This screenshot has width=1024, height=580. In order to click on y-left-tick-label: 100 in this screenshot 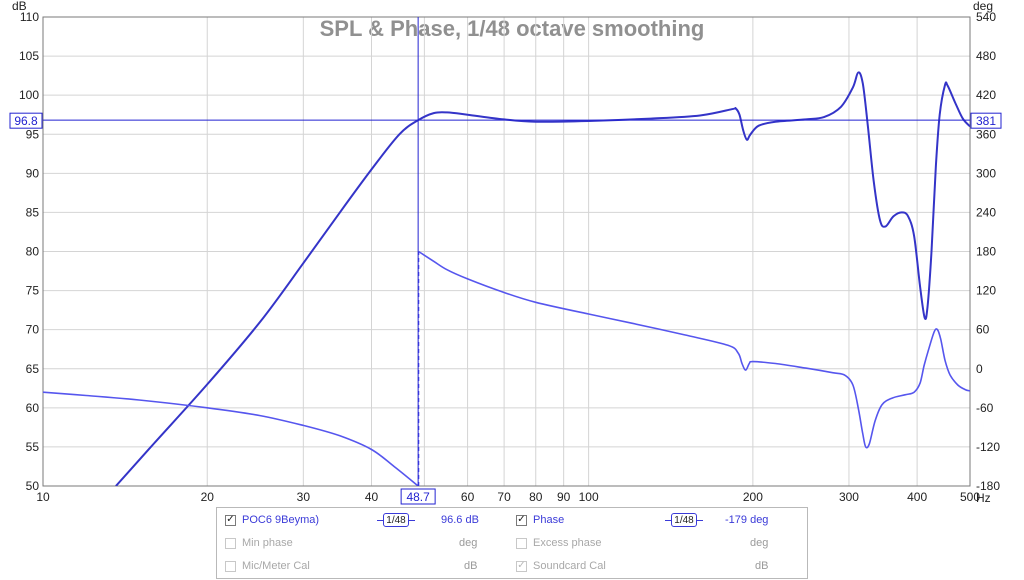, I will do `click(29, 95)`.